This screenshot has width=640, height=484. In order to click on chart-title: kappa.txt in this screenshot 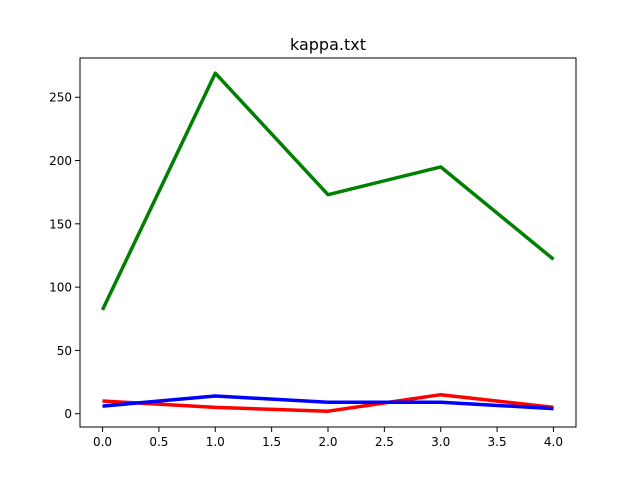, I will do `click(328, 44)`.